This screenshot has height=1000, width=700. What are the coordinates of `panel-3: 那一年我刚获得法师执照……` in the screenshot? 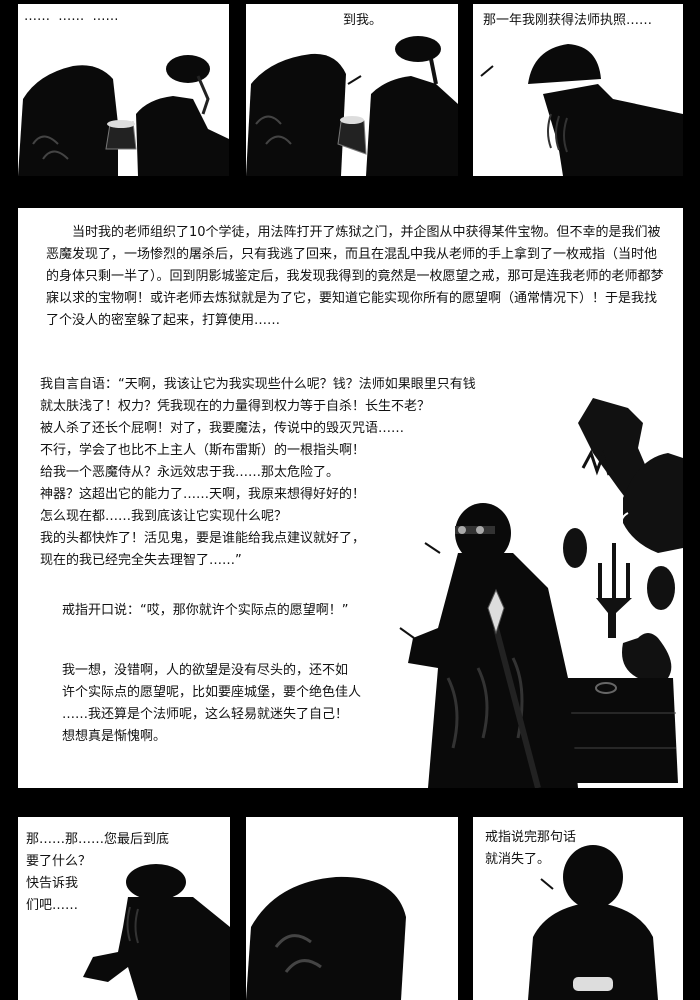 It's located at (578, 90).